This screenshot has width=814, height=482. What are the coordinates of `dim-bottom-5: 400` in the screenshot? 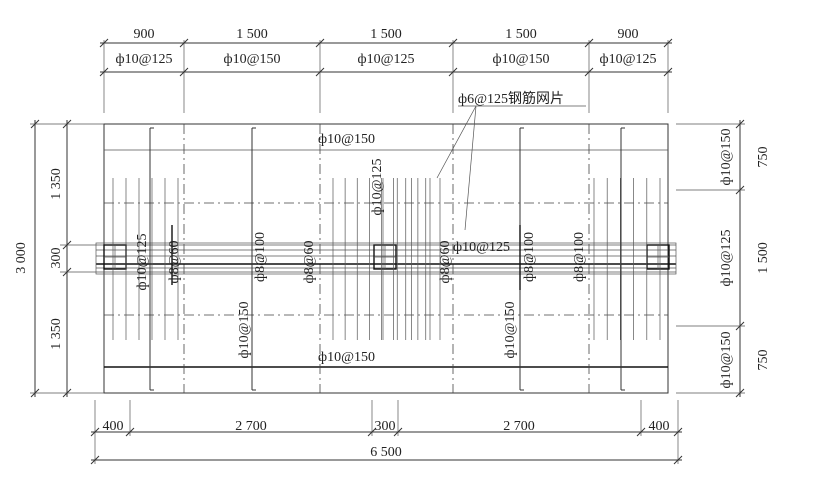 It's located at (659, 426).